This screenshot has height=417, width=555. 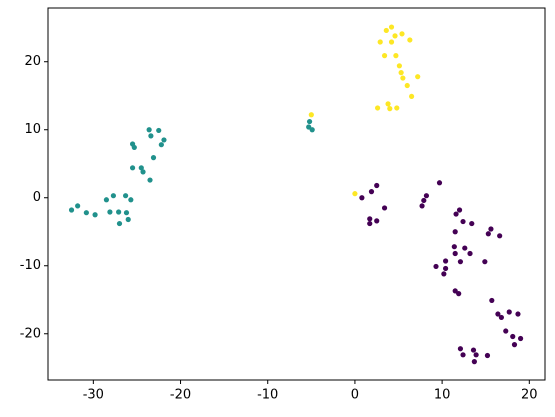 I want to click on y-tick-label: 0, so click(x=37, y=197).